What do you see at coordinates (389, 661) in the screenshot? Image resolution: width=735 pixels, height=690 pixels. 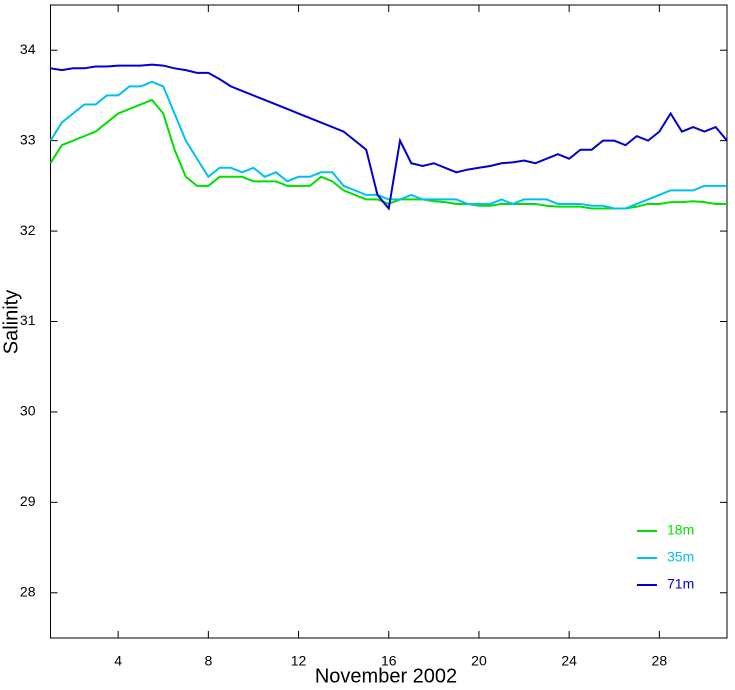 I see `x-tick-label: 16` at bounding box center [389, 661].